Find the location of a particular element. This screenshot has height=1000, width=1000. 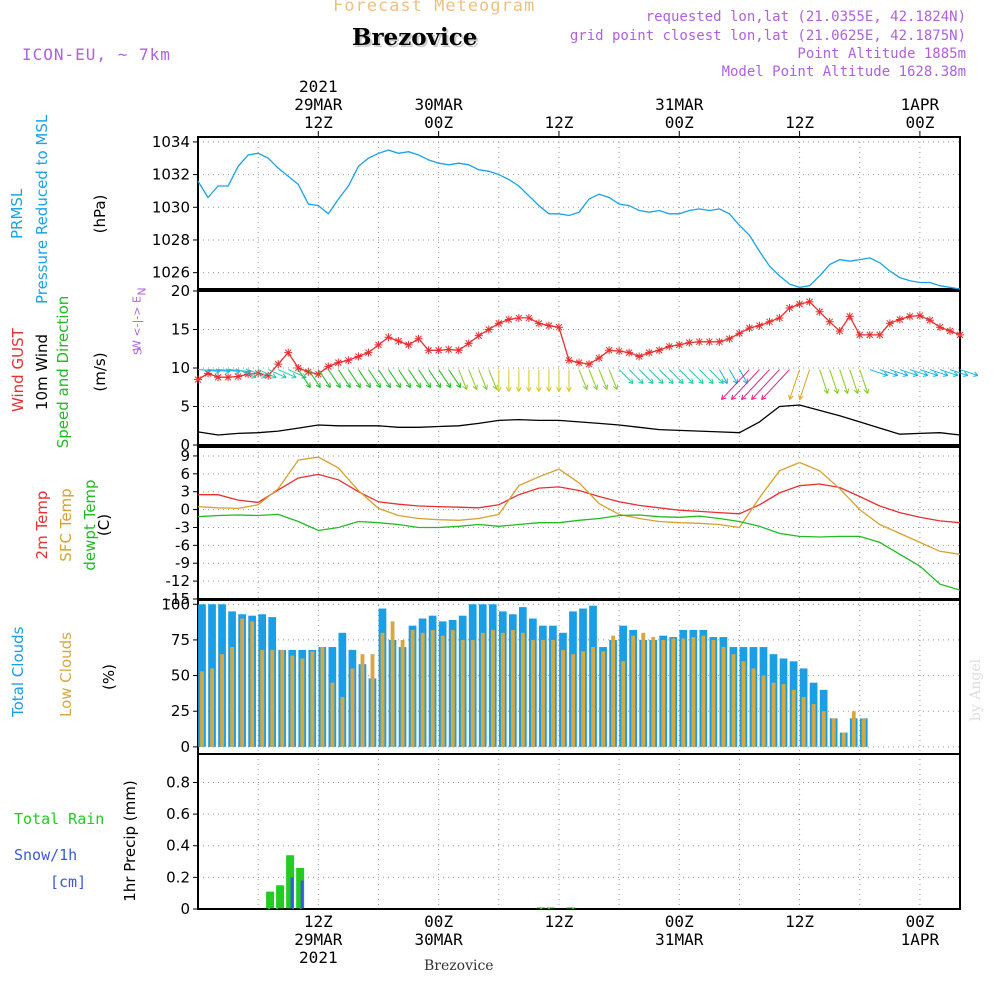

temperature-ytick-label: 3 is located at coordinates (185, 492).